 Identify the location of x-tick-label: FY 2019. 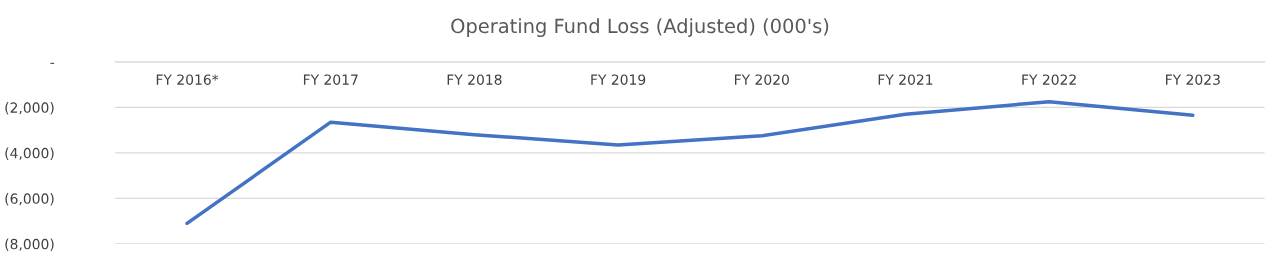
(618, 79).